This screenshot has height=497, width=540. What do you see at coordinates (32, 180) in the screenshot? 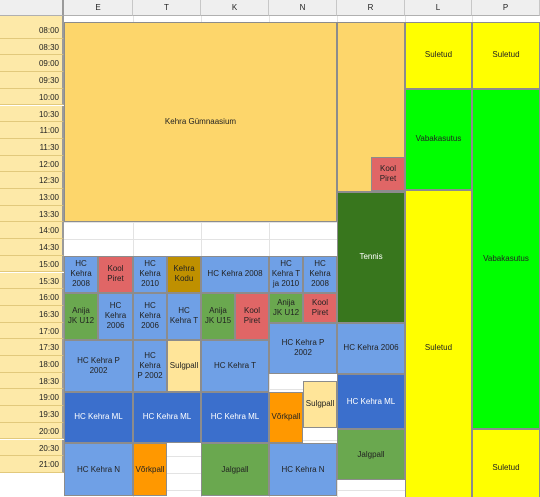
I see `time-label: 12:30` at bounding box center [32, 180].